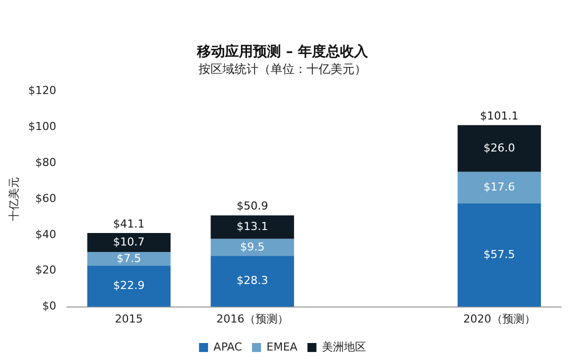 The width and height of the screenshot is (571, 363). I want to click on total-label: $101.1, so click(499, 116).